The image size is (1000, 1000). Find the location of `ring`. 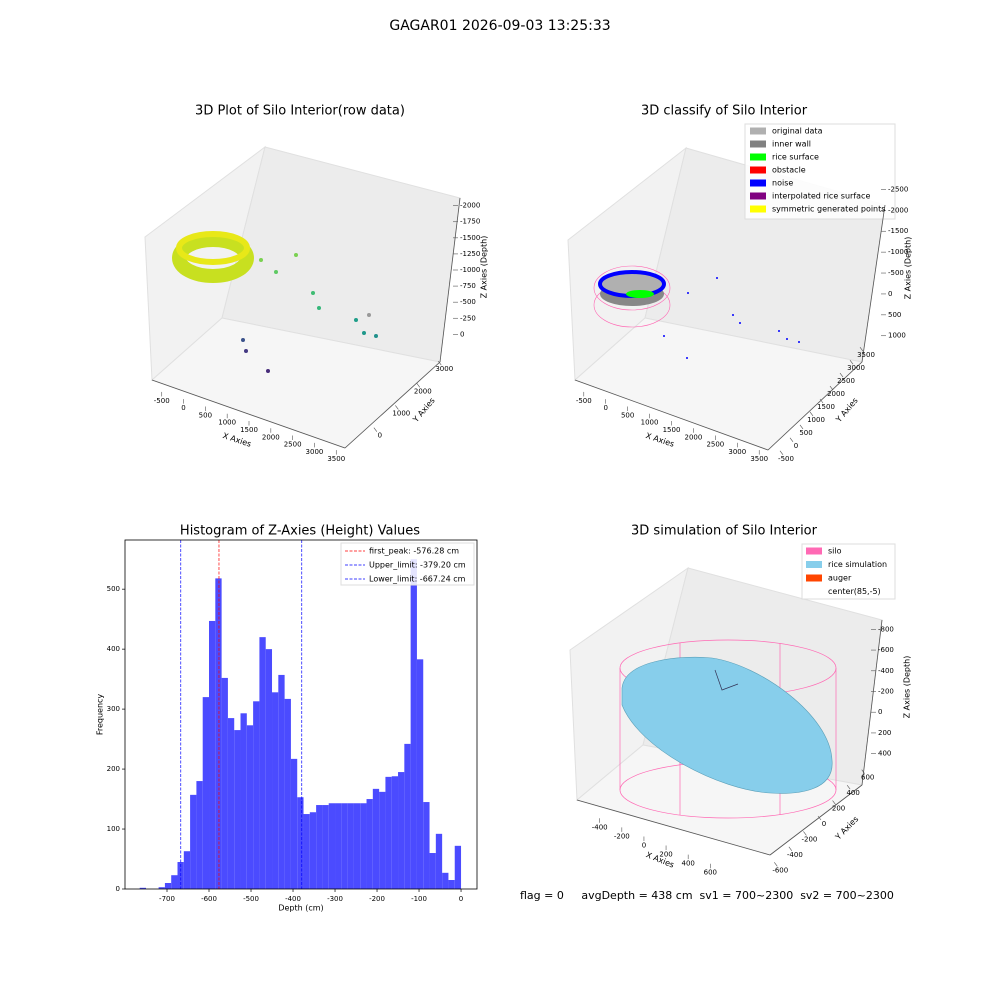

ring is located at coordinates (213, 258).